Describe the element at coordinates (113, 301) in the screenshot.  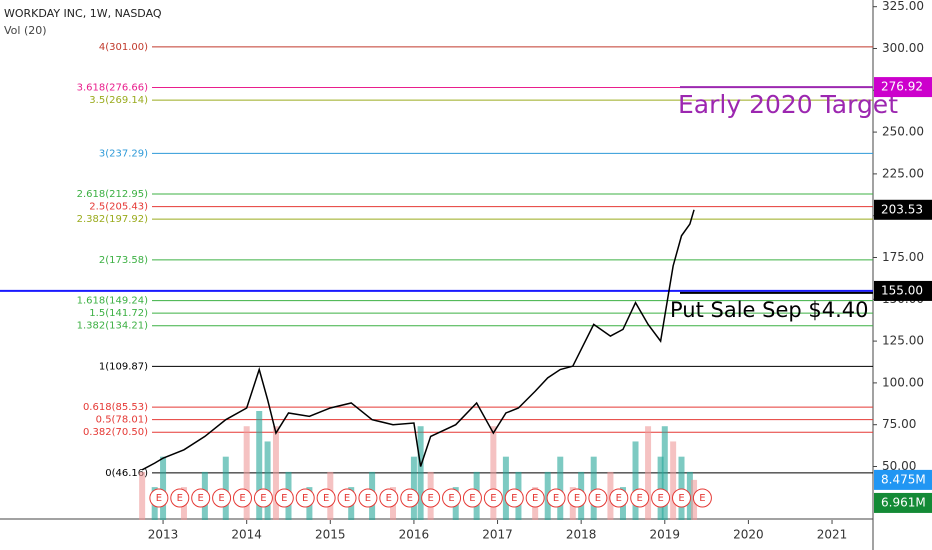
I see `fib-label: 1.618(149.24)` at that location.